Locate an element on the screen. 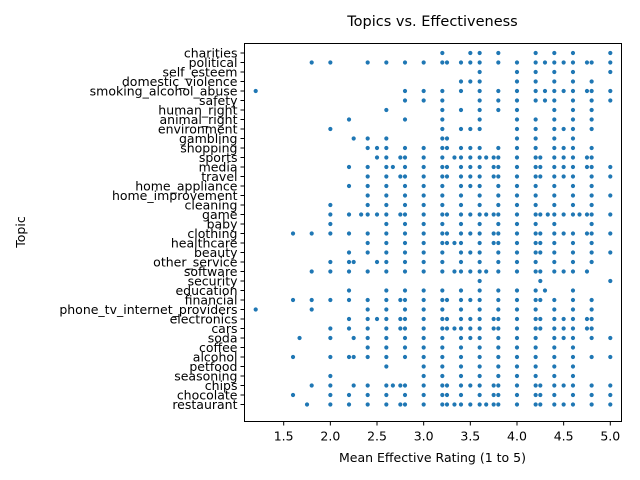 Image resolution: width=640 pixels, height=480 pixels. x-tick-label: 3.5 is located at coordinates (470, 436).